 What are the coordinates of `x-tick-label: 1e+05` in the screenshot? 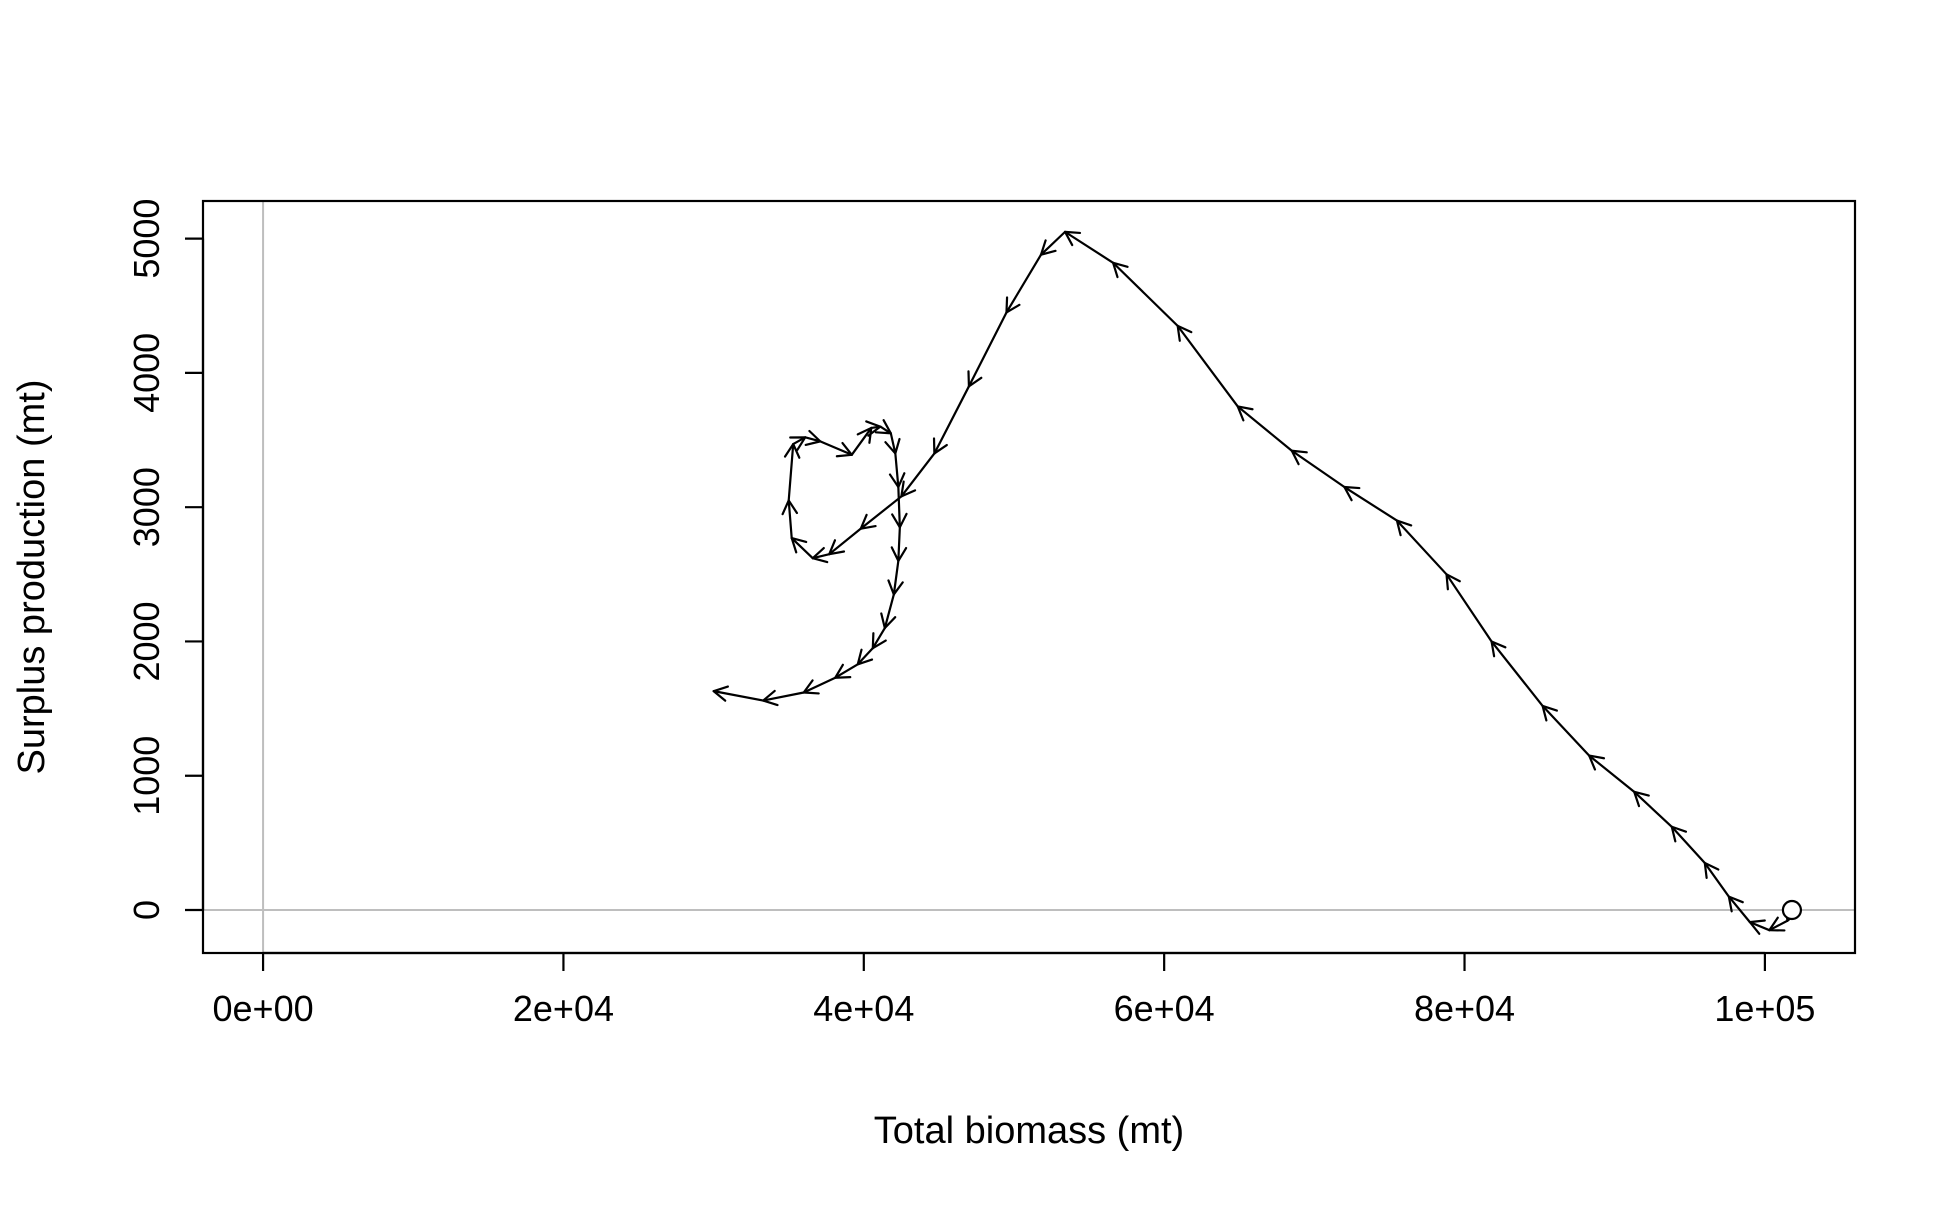 It's located at (1764, 1008).